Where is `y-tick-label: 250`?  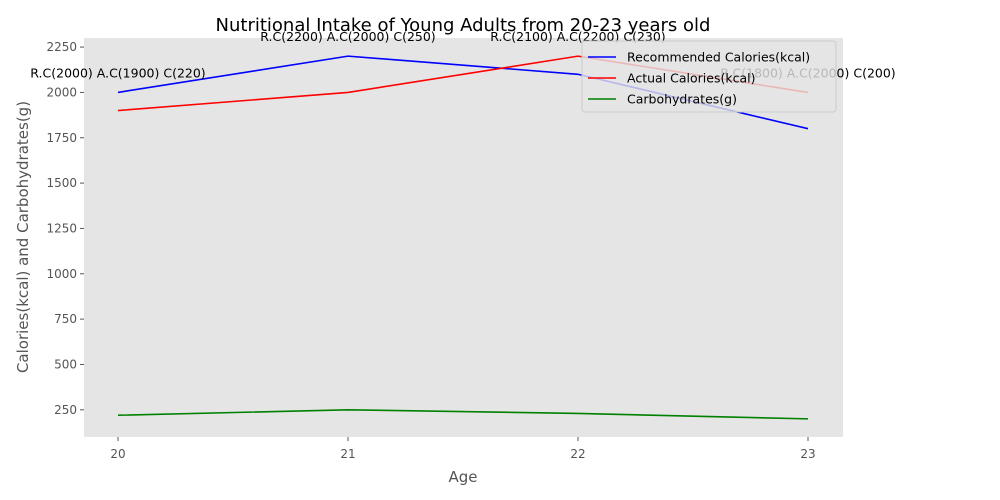 y-tick-label: 250 is located at coordinates (65, 410).